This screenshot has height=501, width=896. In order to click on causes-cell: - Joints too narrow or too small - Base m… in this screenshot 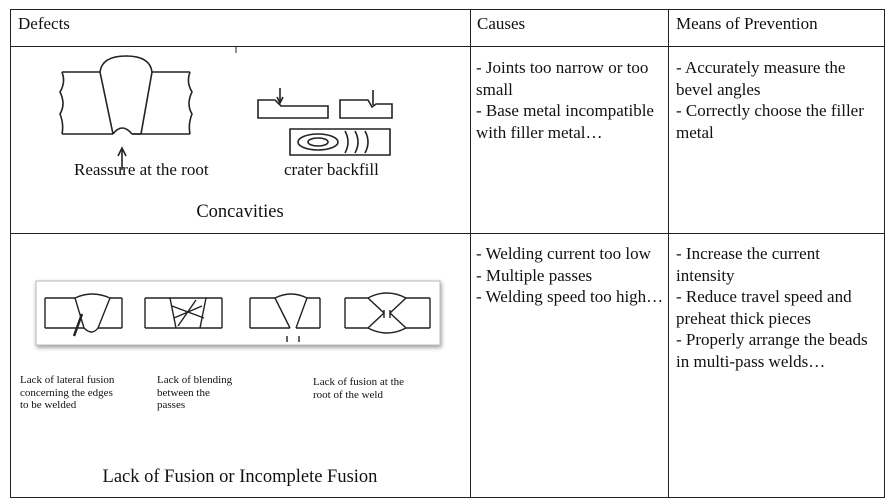, I will do `click(571, 100)`.